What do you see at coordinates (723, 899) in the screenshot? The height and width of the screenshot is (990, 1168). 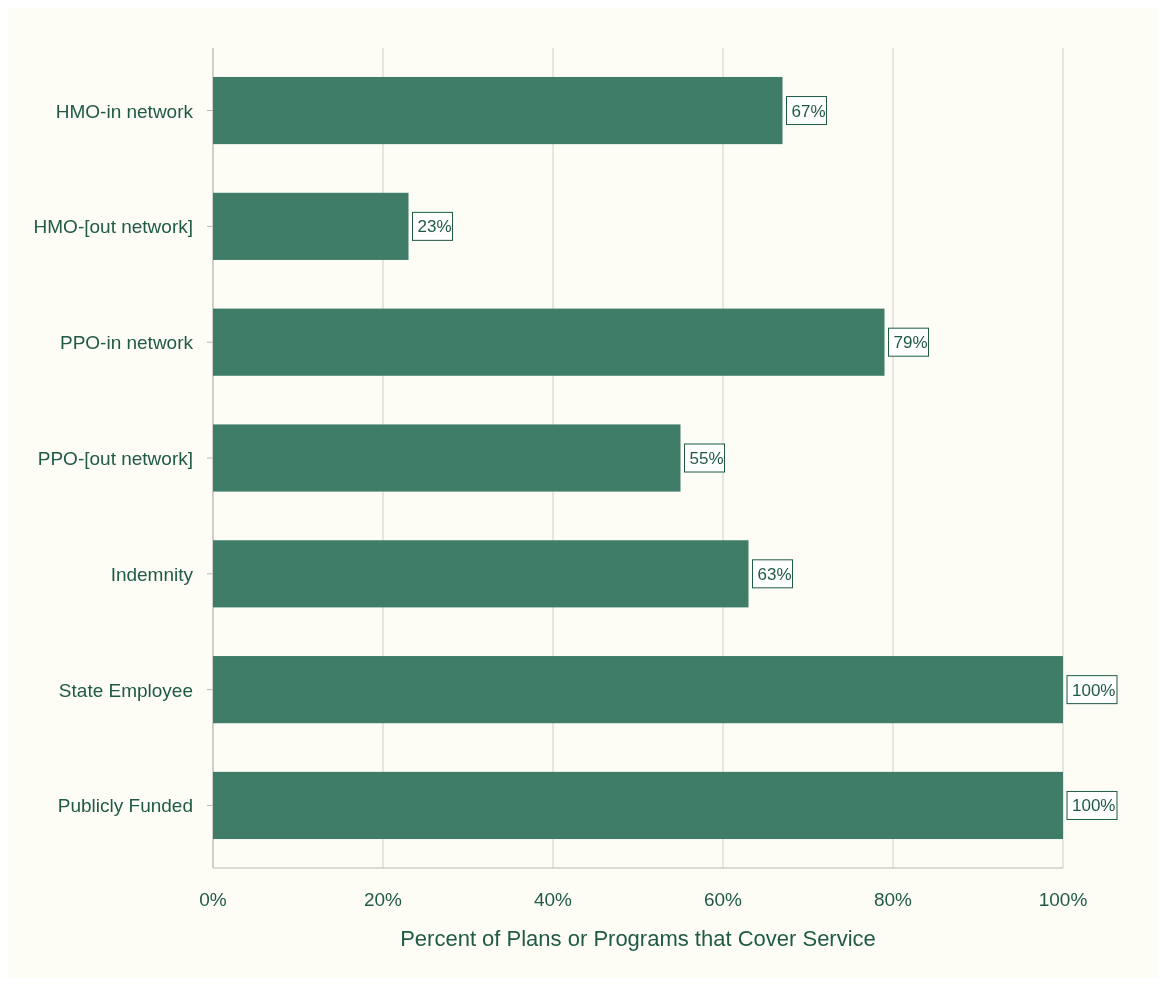 I see `x-tick-label: 60%` at bounding box center [723, 899].